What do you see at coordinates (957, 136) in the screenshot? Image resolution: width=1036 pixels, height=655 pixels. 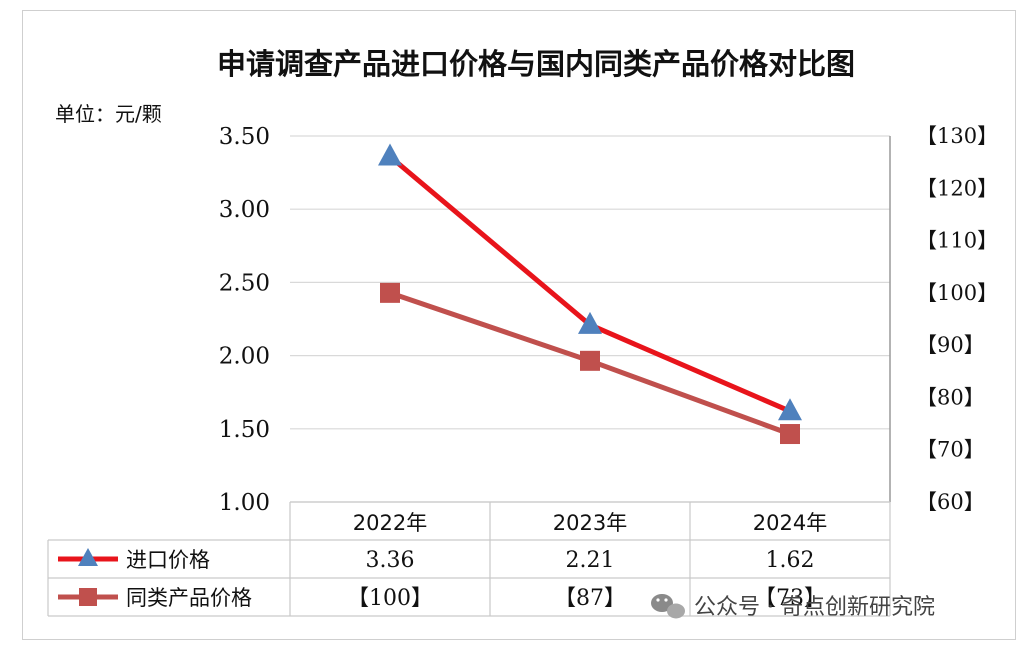 I see `right-tick-label: 【130】` at bounding box center [957, 136].